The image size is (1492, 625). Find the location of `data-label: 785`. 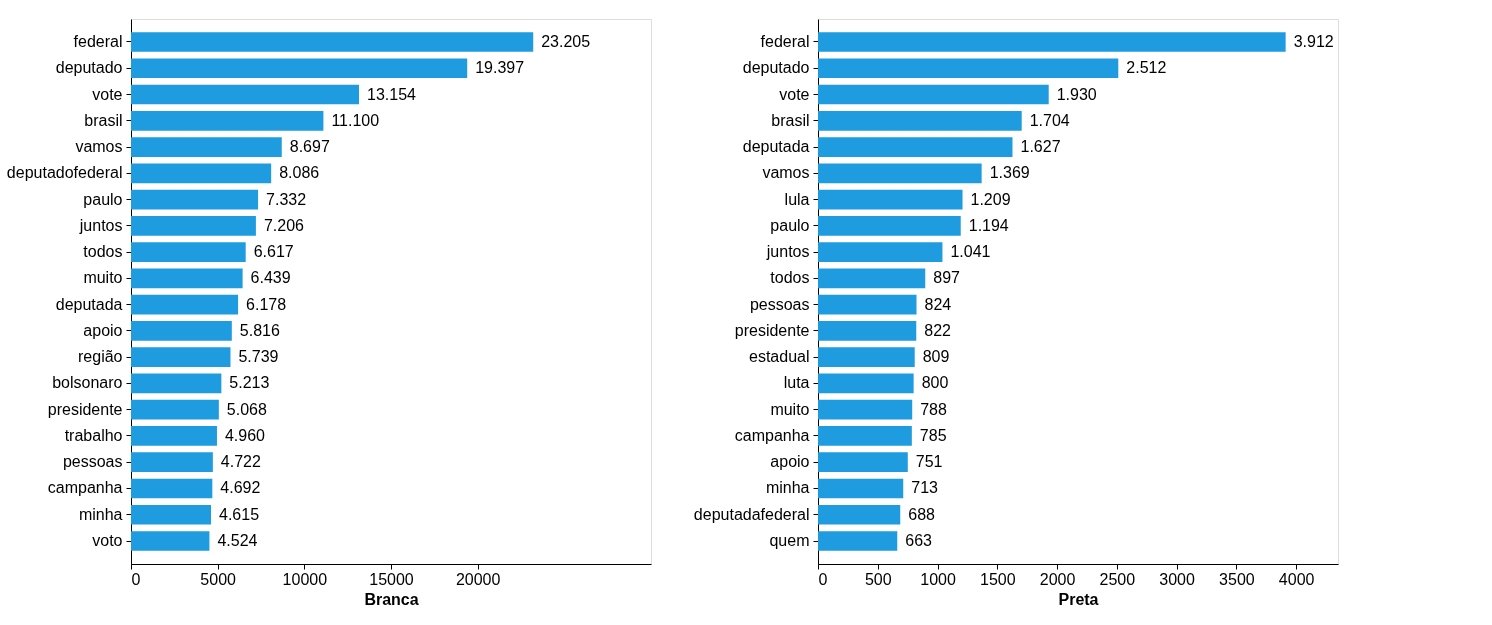

data-label: 785 is located at coordinates (933, 435).